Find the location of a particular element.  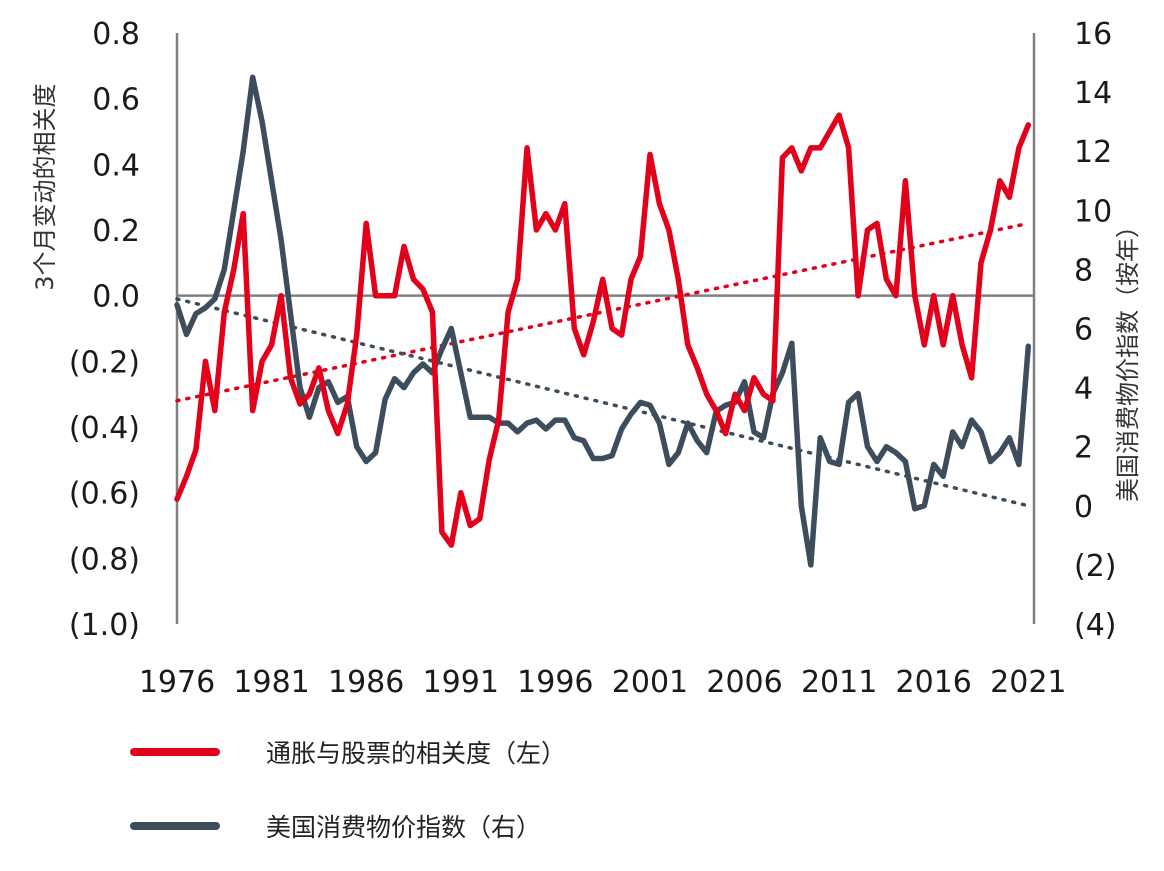

right-tick-label: 4 is located at coordinates (1083, 389).